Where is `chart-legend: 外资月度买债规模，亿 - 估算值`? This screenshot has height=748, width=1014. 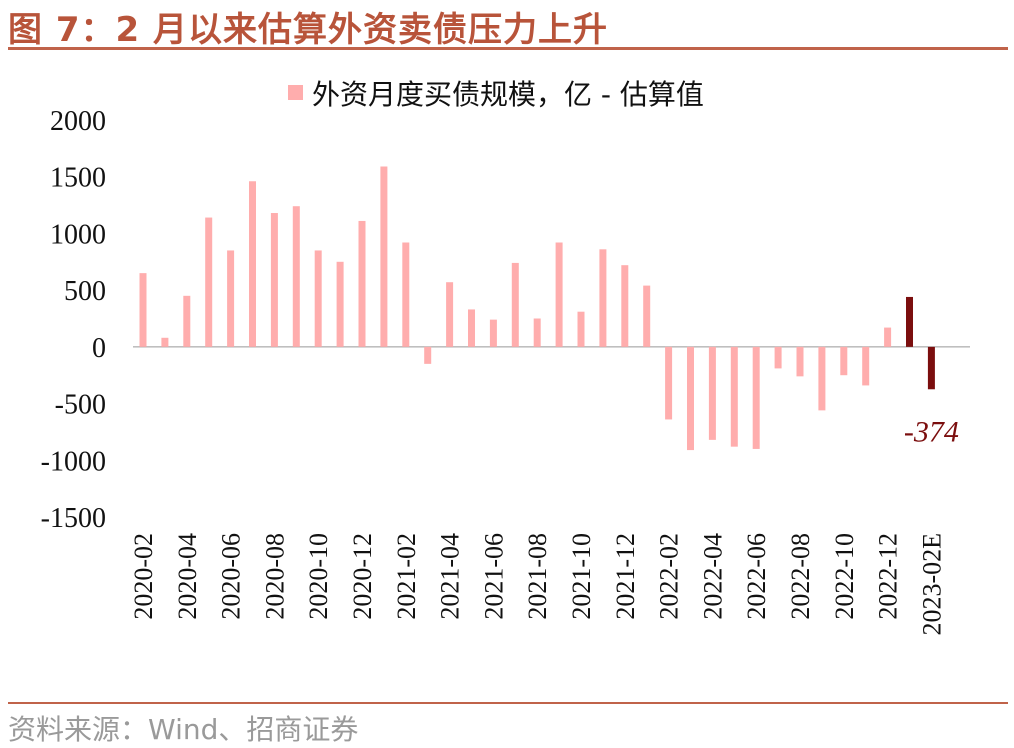
chart-legend: 外资月度买债规模，亿 - 估算值 is located at coordinates (496, 94).